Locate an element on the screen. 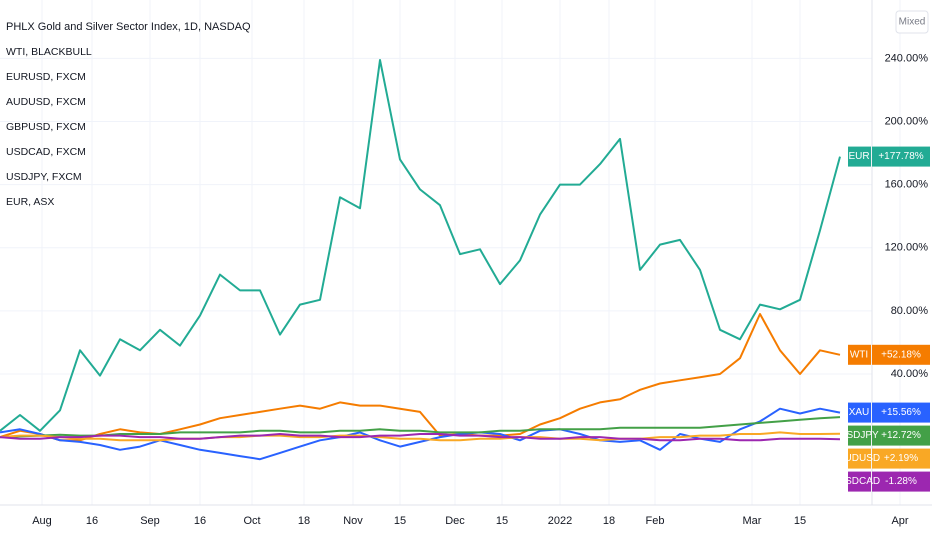 This screenshot has height=555, width=932. y-tick-label: 200.00% is located at coordinates (907, 121).